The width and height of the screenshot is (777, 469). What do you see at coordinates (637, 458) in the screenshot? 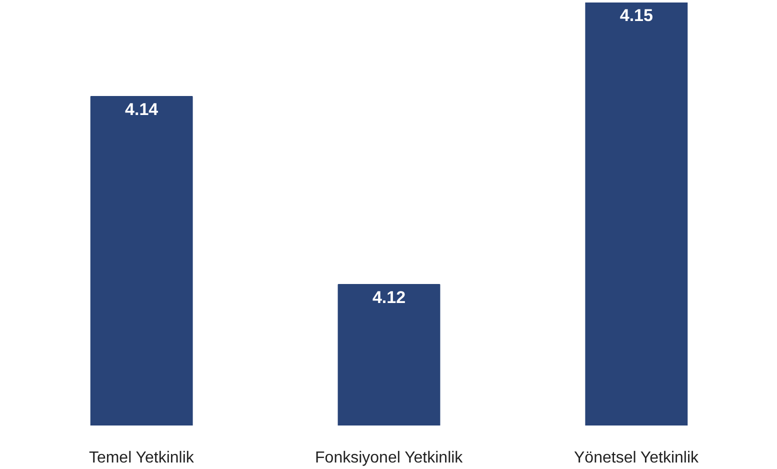
I see `x-tick-label: Yönetsel Yetkinlik` at bounding box center [637, 458].